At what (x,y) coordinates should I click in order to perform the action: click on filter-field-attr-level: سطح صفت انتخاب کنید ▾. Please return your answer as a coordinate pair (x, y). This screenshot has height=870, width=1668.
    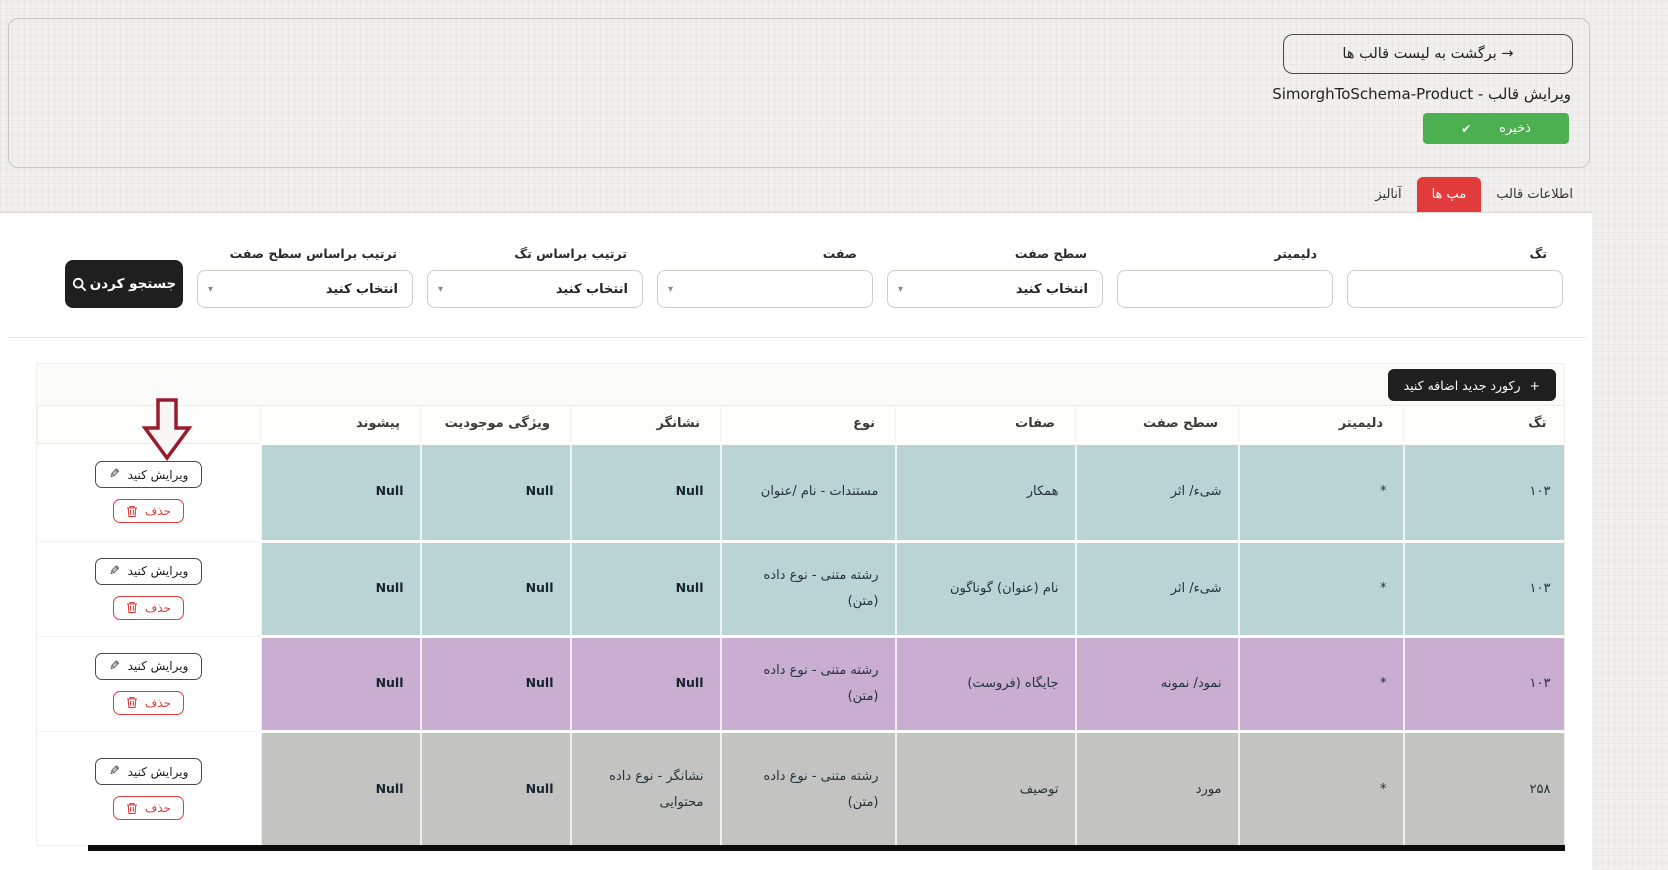
    Looking at the image, I should click on (995, 277).